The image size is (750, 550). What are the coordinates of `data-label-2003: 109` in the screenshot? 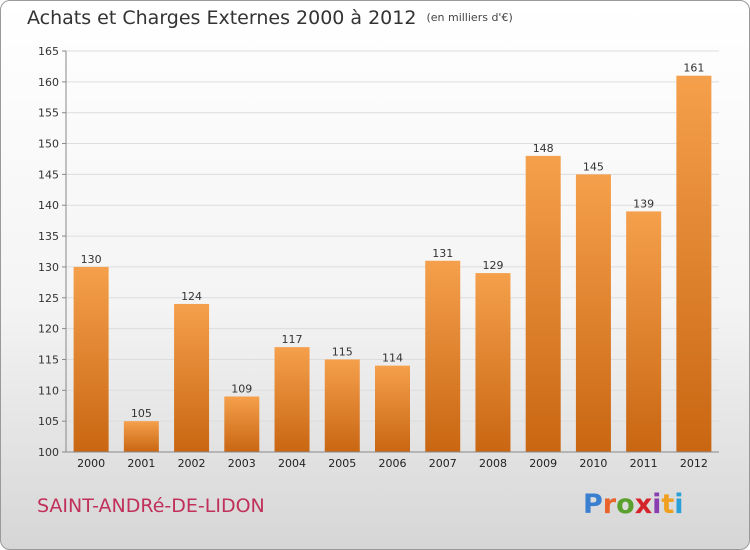 It's located at (241, 388).